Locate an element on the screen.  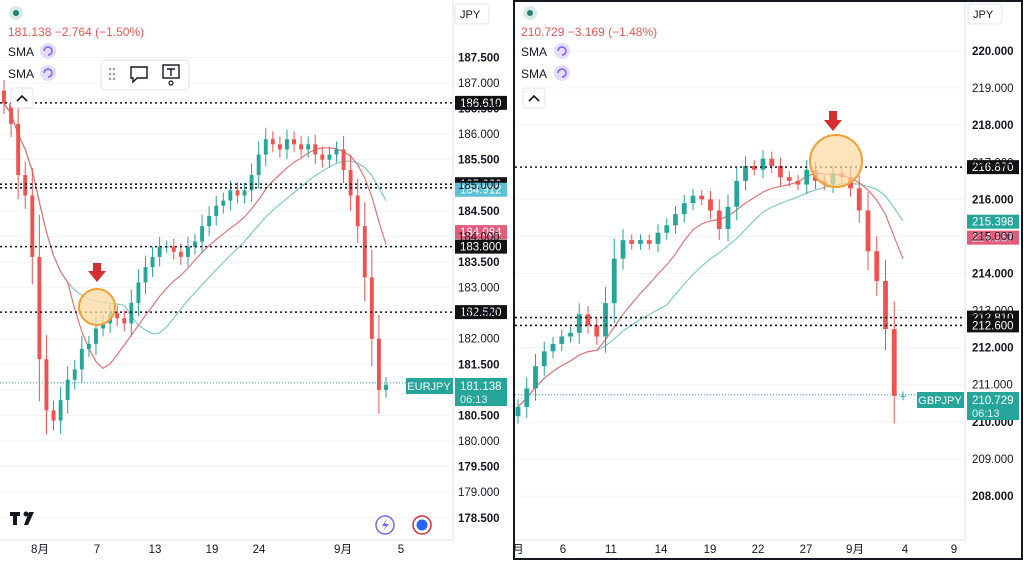
y-tick-label: 185.000 is located at coordinates (479, 186).